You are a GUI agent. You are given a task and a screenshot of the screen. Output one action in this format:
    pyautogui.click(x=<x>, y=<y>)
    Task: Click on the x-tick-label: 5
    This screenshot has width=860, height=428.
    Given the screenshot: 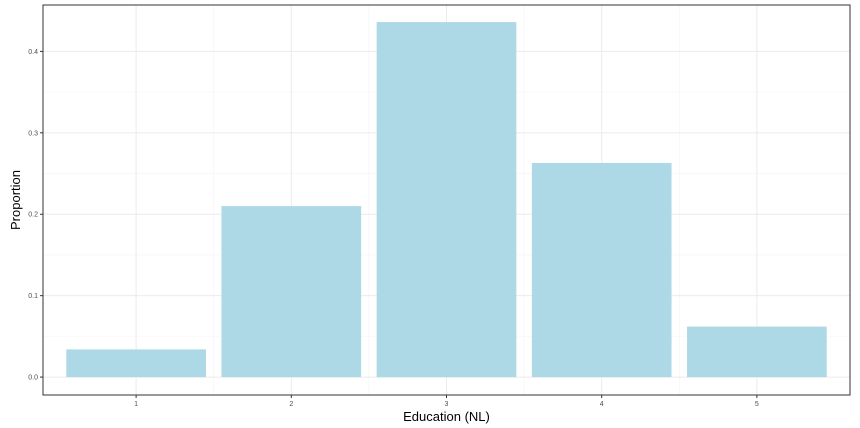 What is the action you would take?
    pyautogui.click(x=757, y=404)
    